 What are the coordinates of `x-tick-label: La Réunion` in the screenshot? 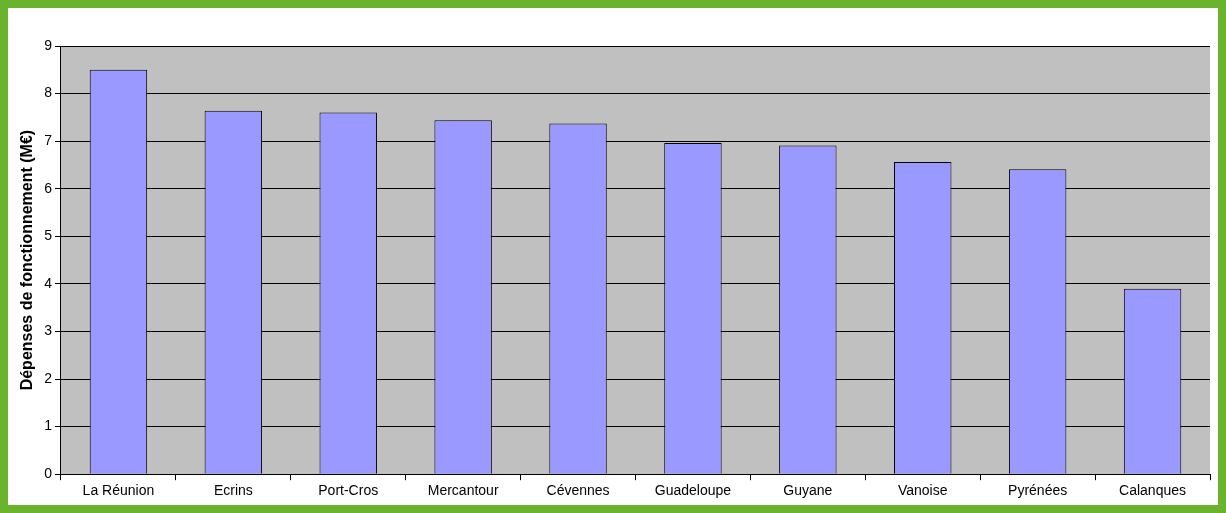 It's located at (118, 490).